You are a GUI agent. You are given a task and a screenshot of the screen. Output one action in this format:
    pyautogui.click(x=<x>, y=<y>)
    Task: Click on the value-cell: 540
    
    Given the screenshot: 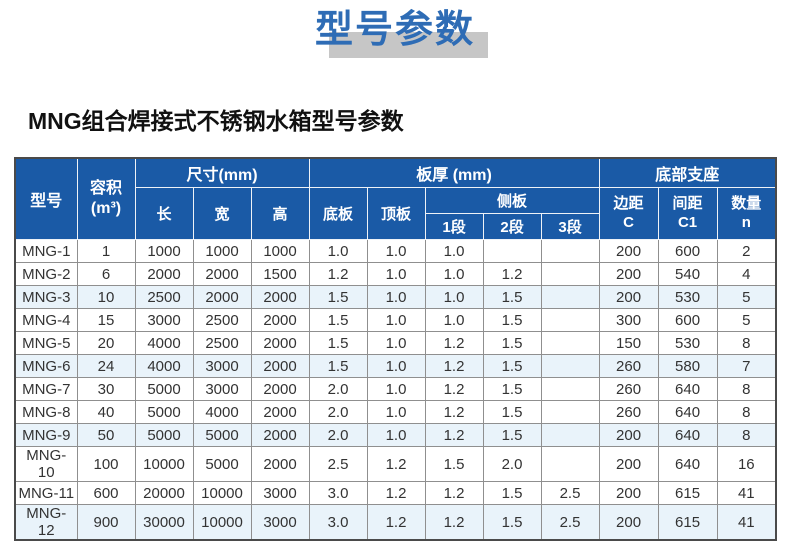 What is the action you would take?
    pyautogui.click(x=687, y=274)
    